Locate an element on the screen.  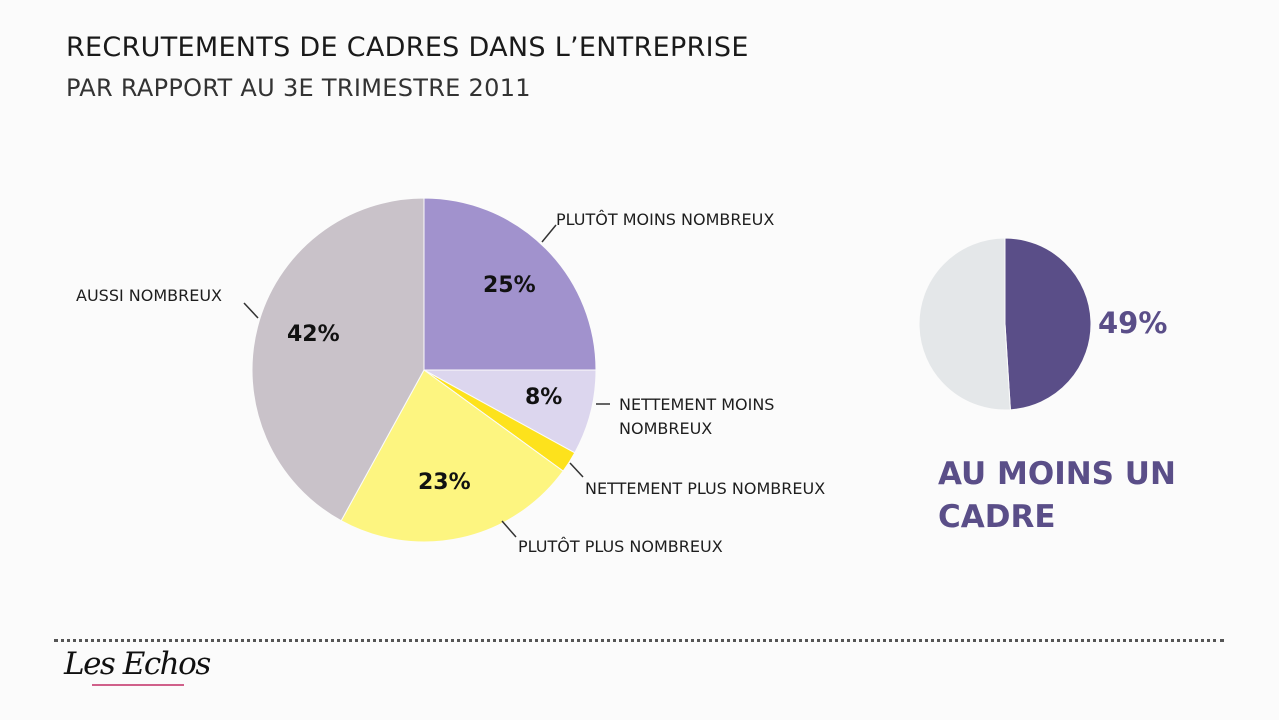
label-nettement-moins: NETTEMENT MOINS NOMBREUX is located at coordinates (697, 416).